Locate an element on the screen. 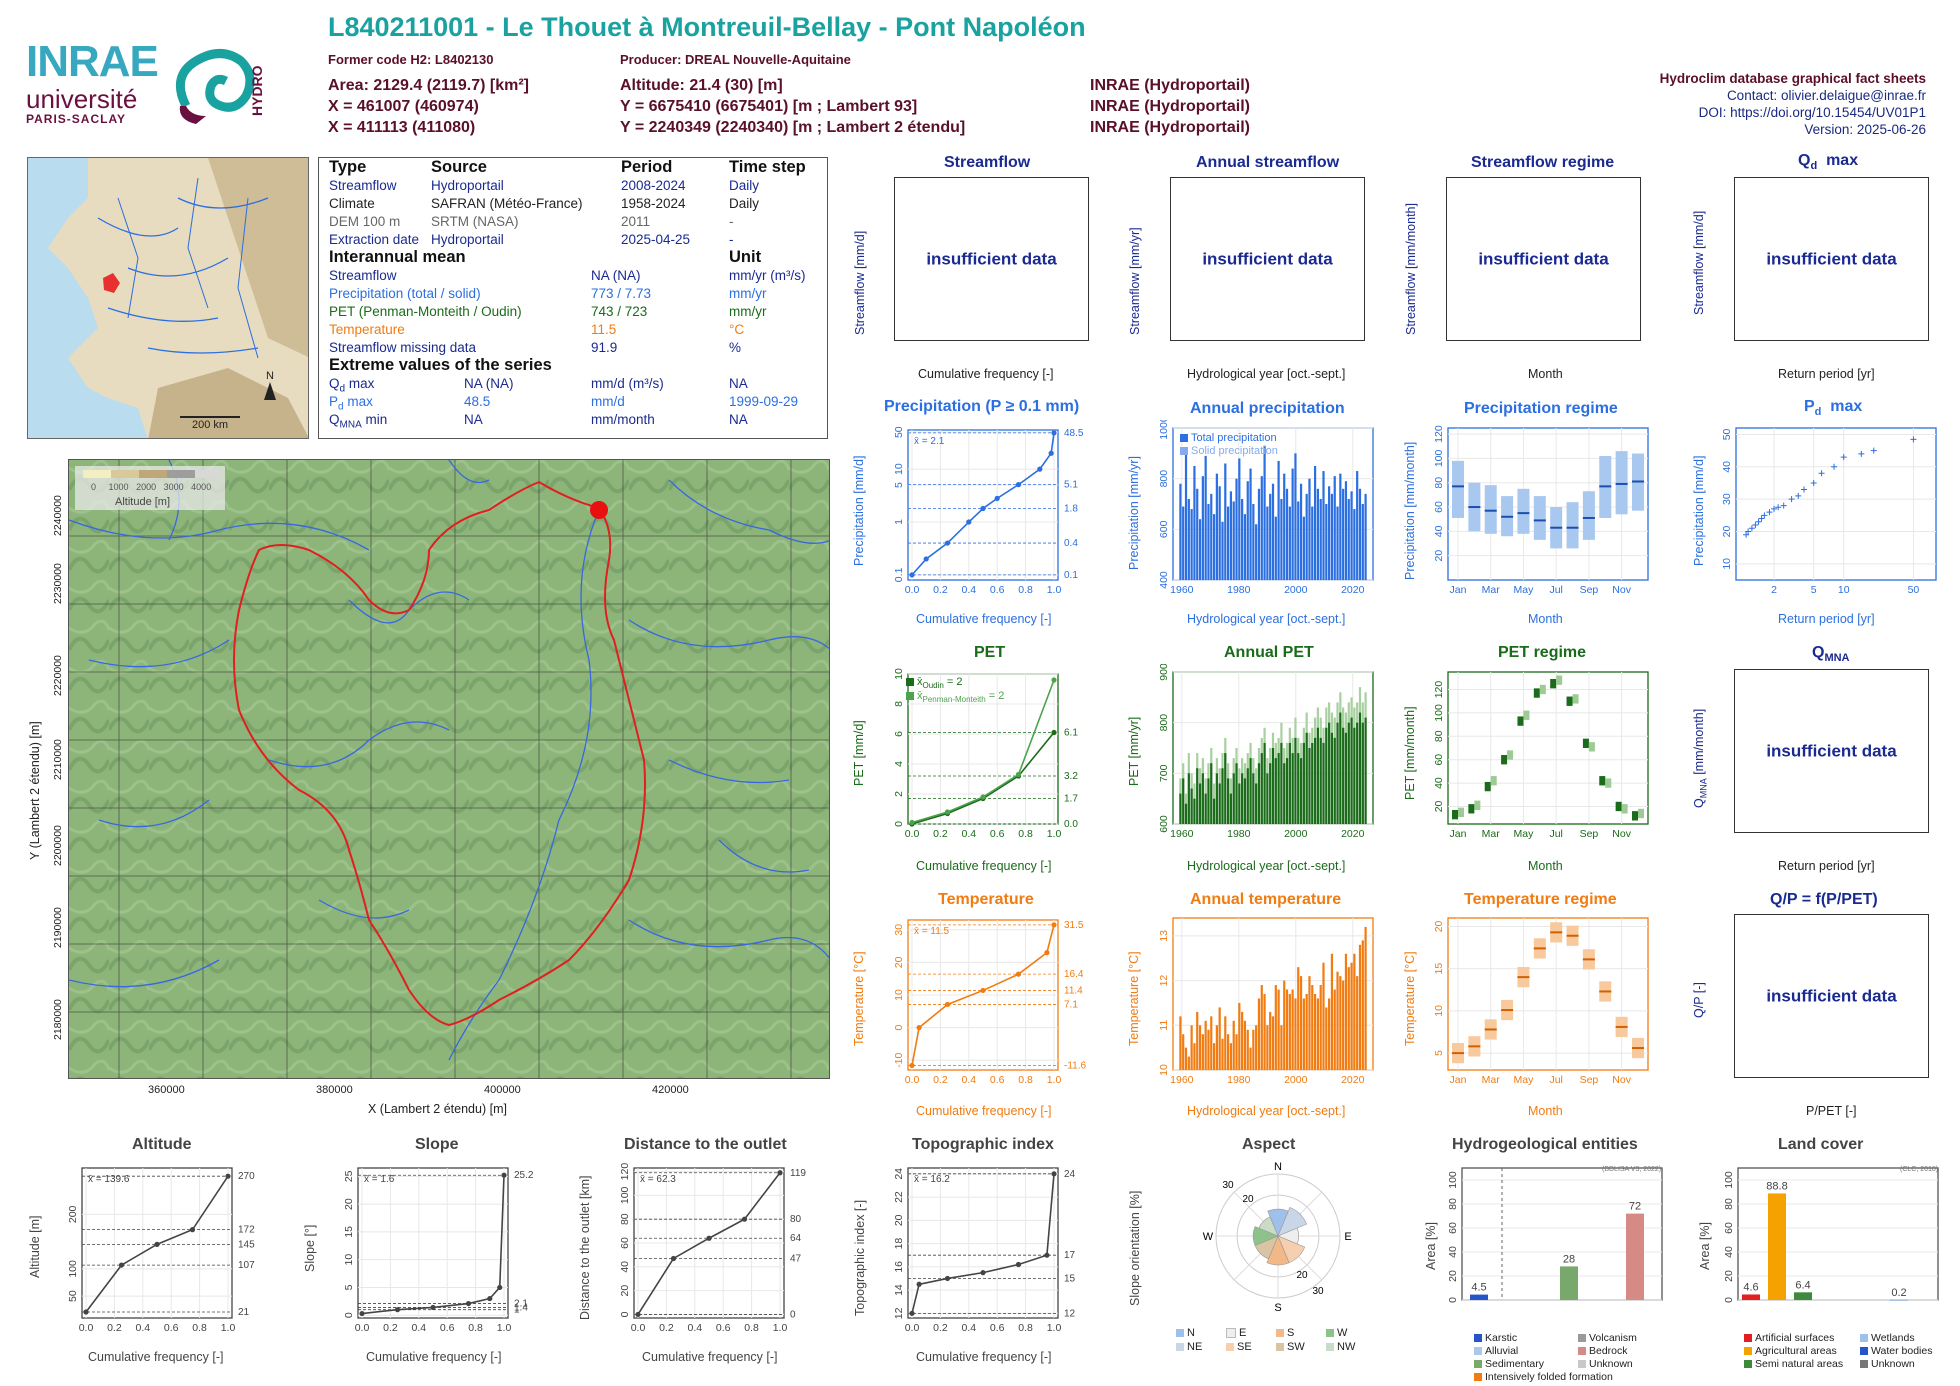  y-tick-label: 60 is located at coordinates (625, 1243).